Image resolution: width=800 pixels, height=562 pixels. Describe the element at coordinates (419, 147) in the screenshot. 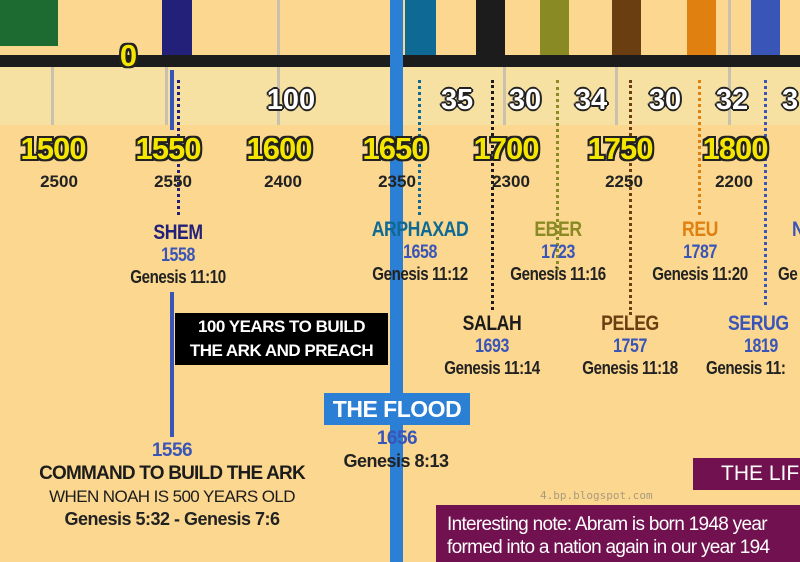

I see `dotted-line-arphaxad` at that location.